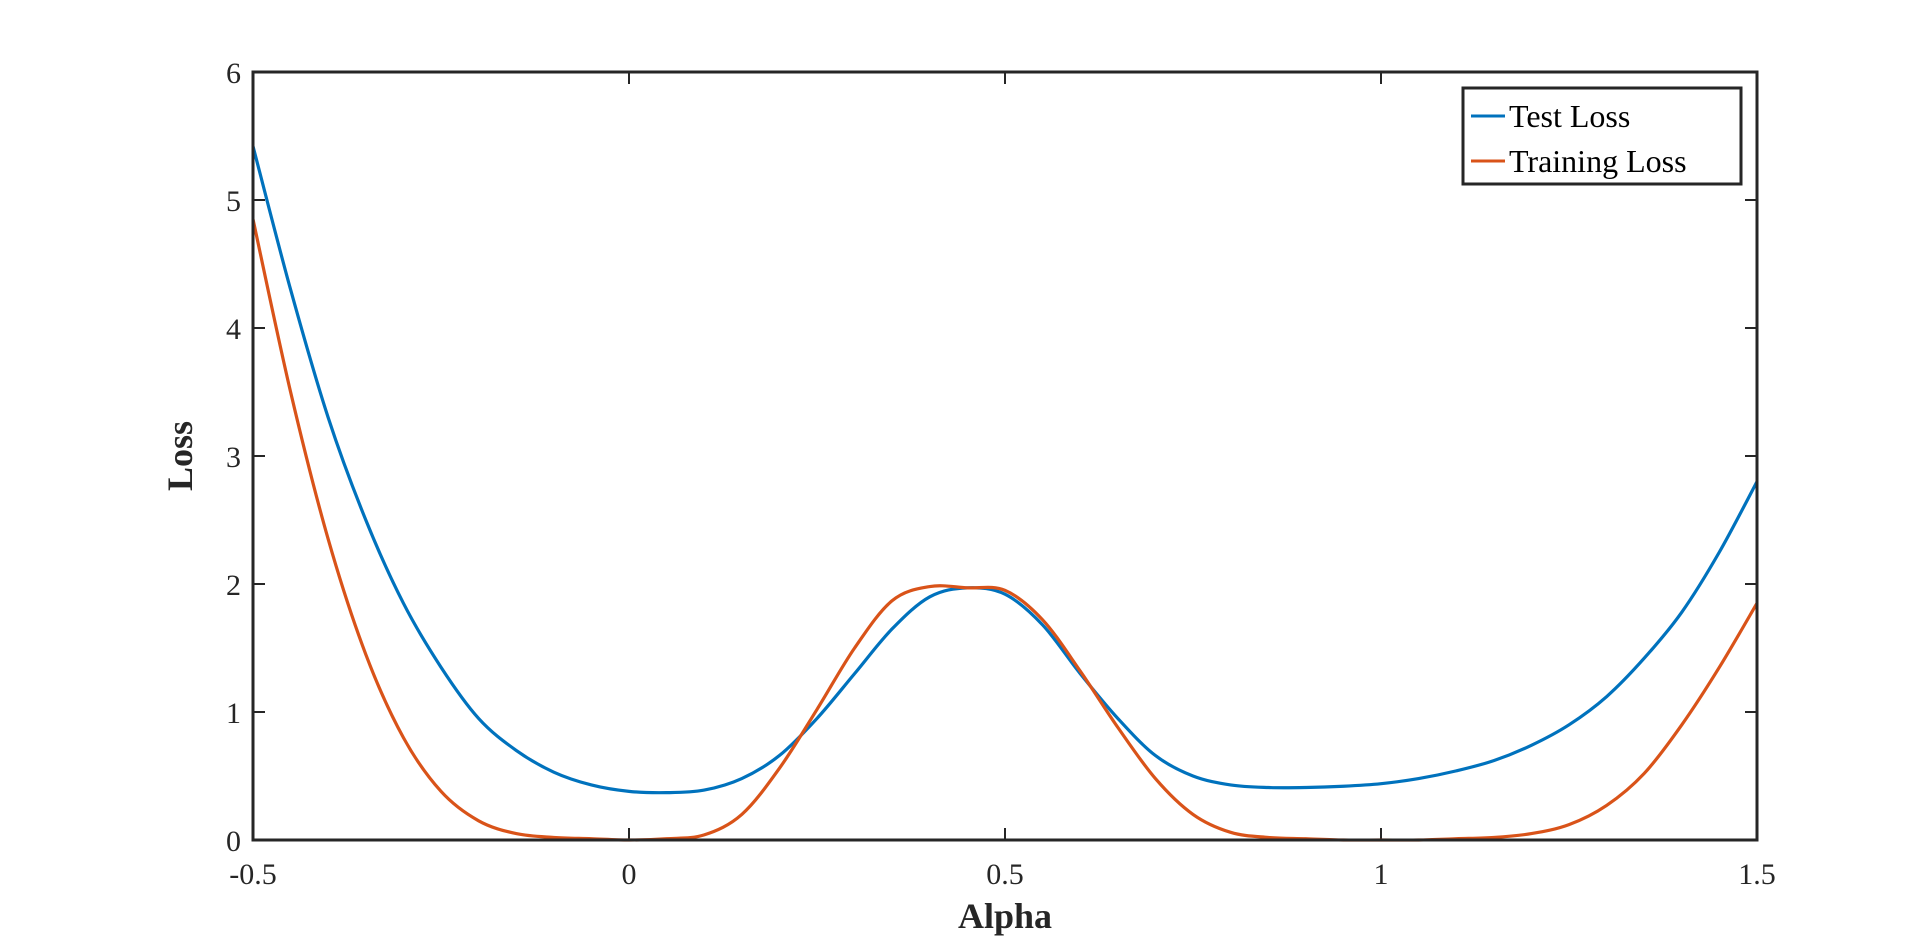  What do you see at coordinates (629, 874) in the screenshot?
I see `x-tick-label: 0` at bounding box center [629, 874].